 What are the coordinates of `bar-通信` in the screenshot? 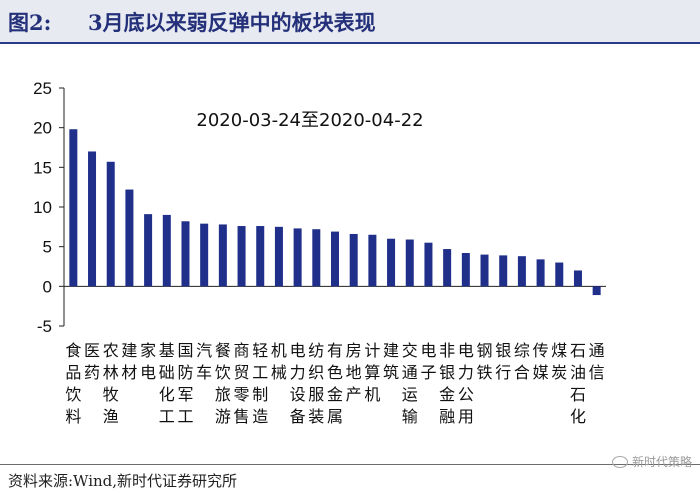 It's located at (596, 291).